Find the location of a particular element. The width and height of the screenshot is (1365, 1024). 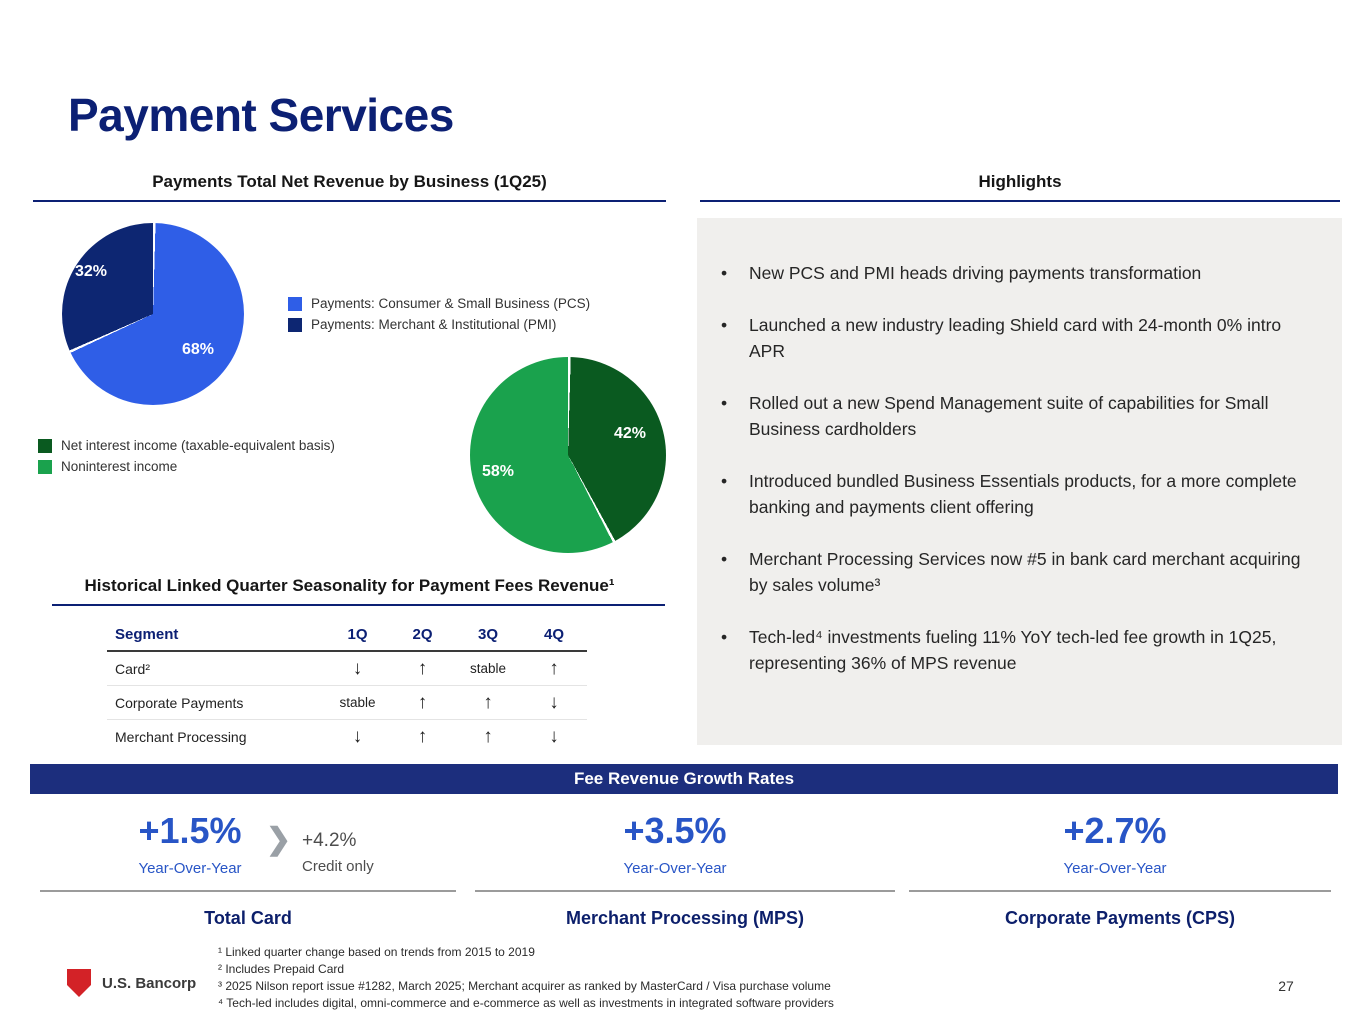

footnote-2: ² Includes Prepaid Card is located at coordinates (281, 969).